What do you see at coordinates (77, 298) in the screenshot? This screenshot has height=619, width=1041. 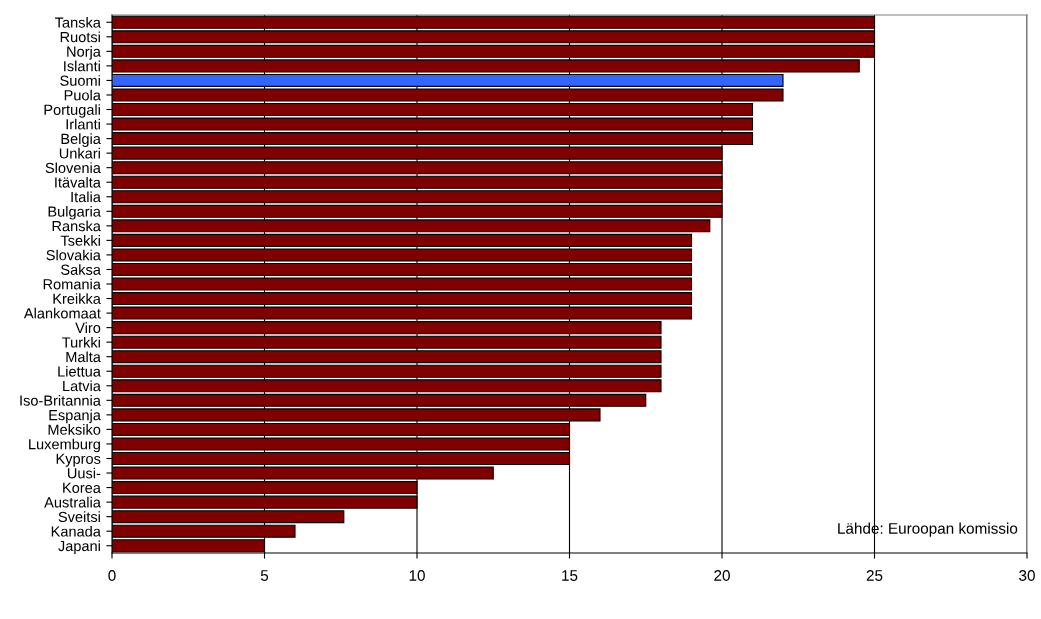 I see `y-tick-label: Kreikka` at bounding box center [77, 298].